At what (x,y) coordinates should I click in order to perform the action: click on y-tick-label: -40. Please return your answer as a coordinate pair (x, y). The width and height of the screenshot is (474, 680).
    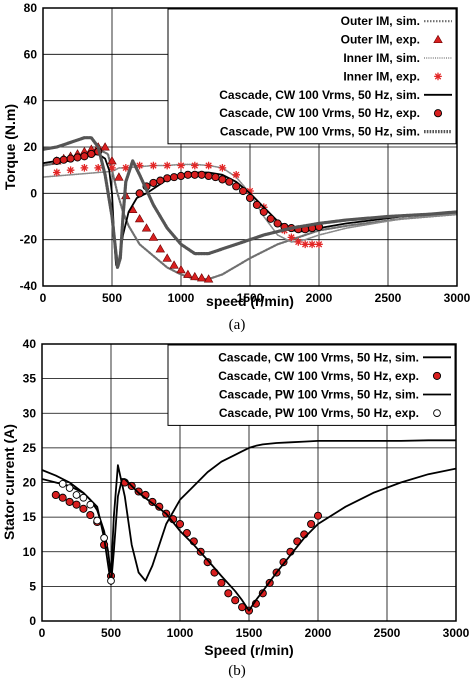
    Looking at the image, I should click on (29, 286).